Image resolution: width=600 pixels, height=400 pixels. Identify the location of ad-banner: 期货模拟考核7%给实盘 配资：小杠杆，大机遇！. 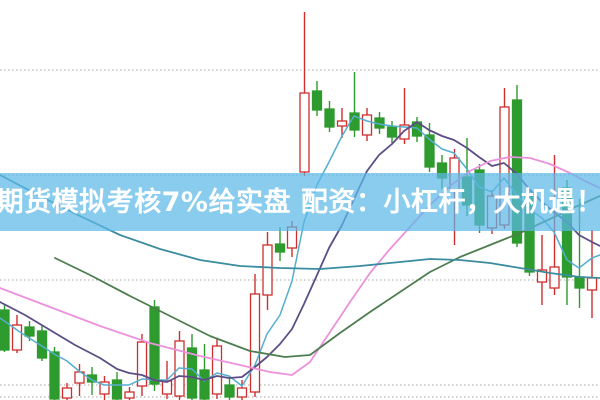
(300, 202).